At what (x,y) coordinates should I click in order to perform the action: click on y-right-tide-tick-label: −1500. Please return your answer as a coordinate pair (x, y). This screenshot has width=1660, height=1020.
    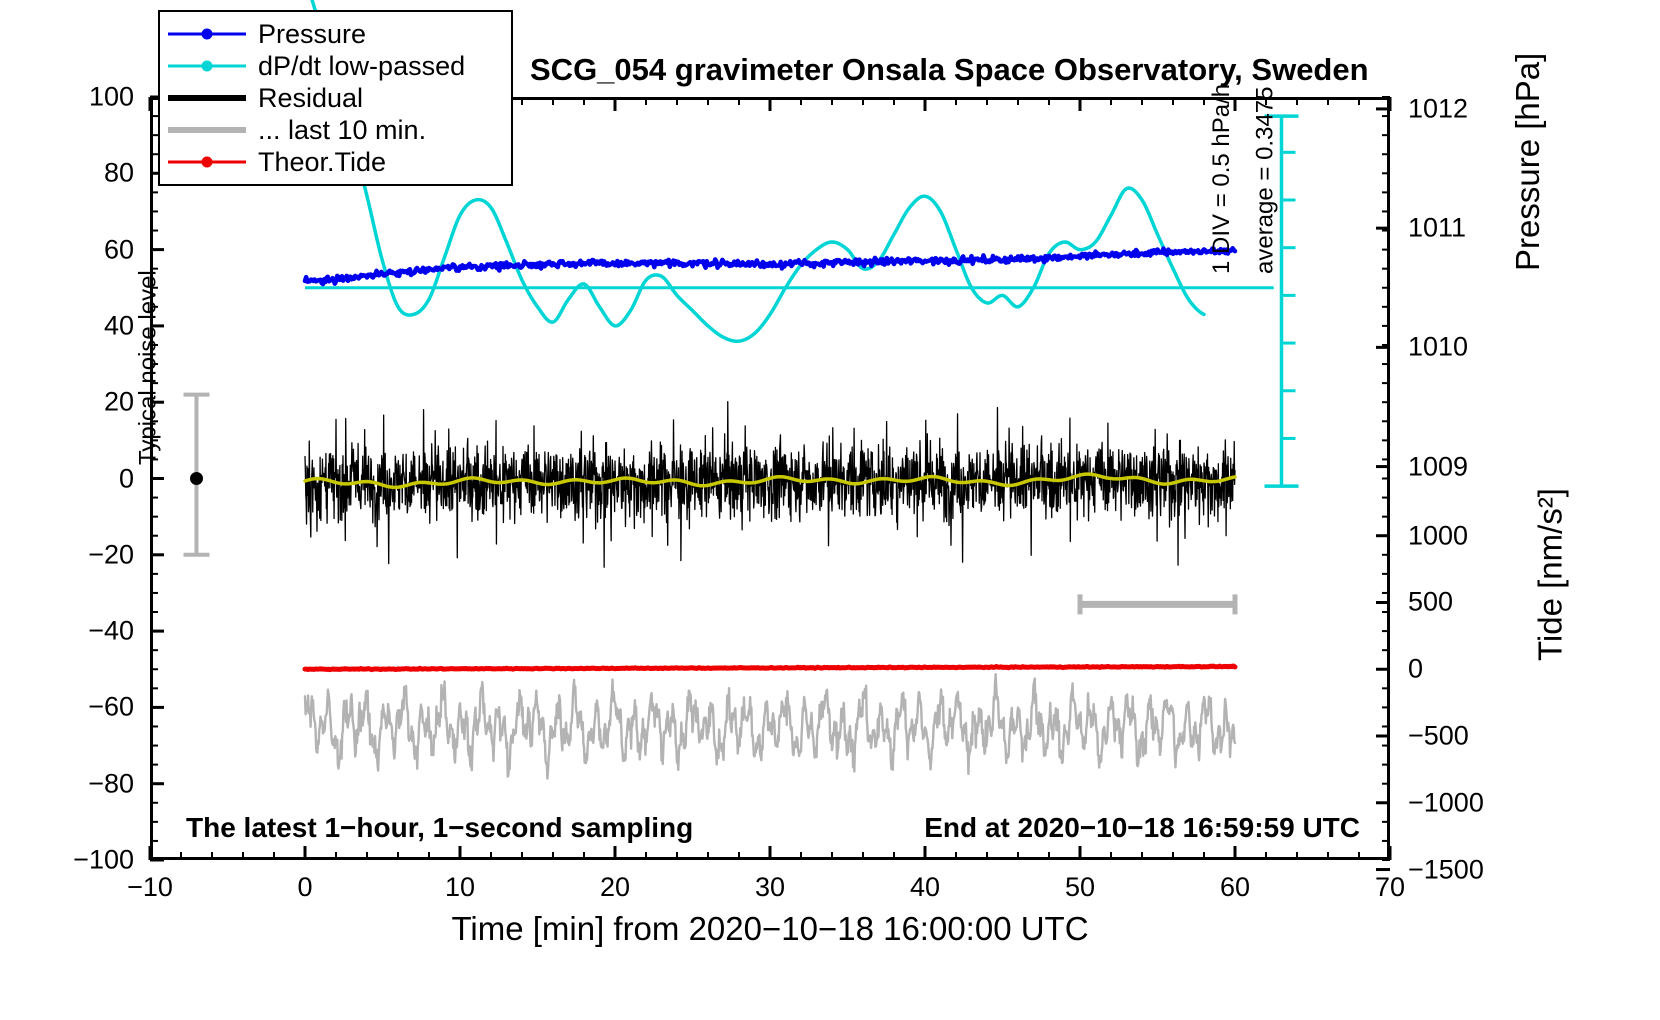
    Looking at the image, I should click on (1446, 869).